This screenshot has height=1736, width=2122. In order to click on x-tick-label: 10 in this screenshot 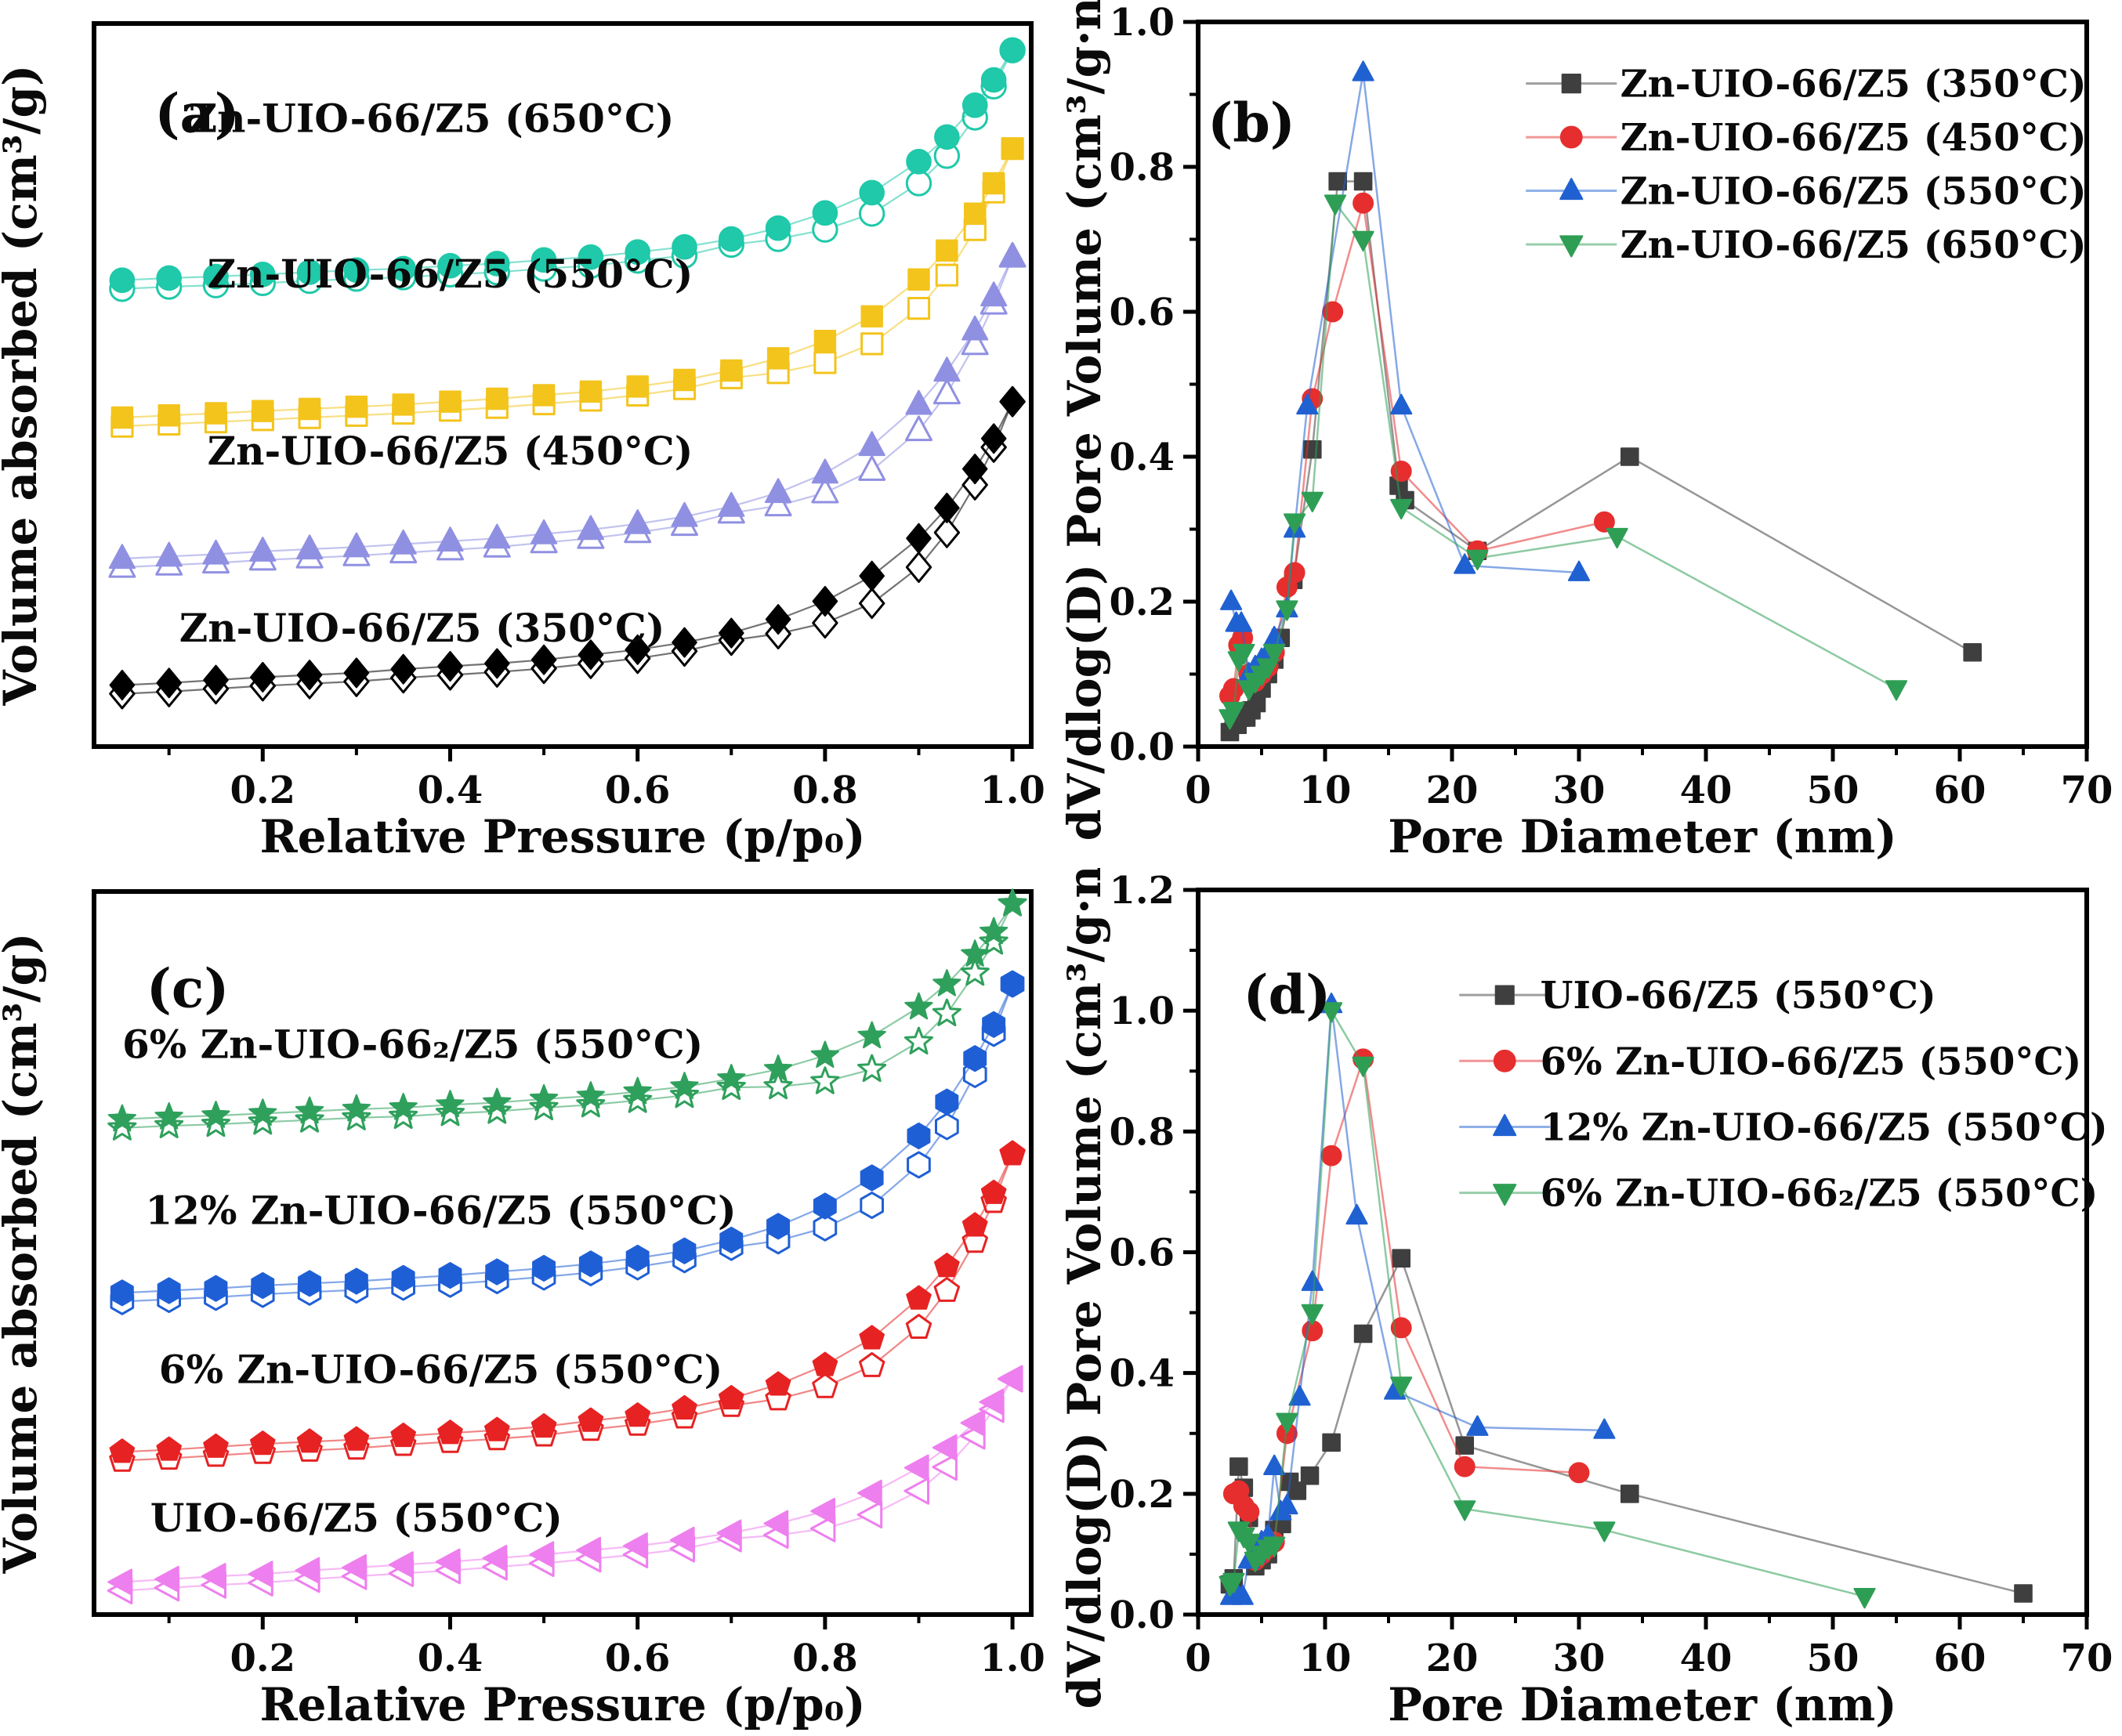, I will do `click(1325, 790)`.